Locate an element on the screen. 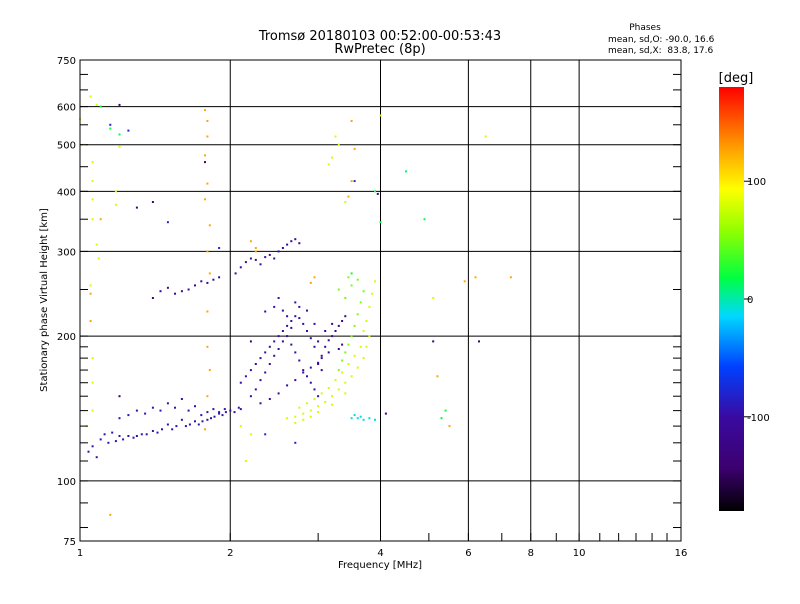  y-axis-label: Stationary phase Virtual Height [km] is located at coordinates (44, 300).